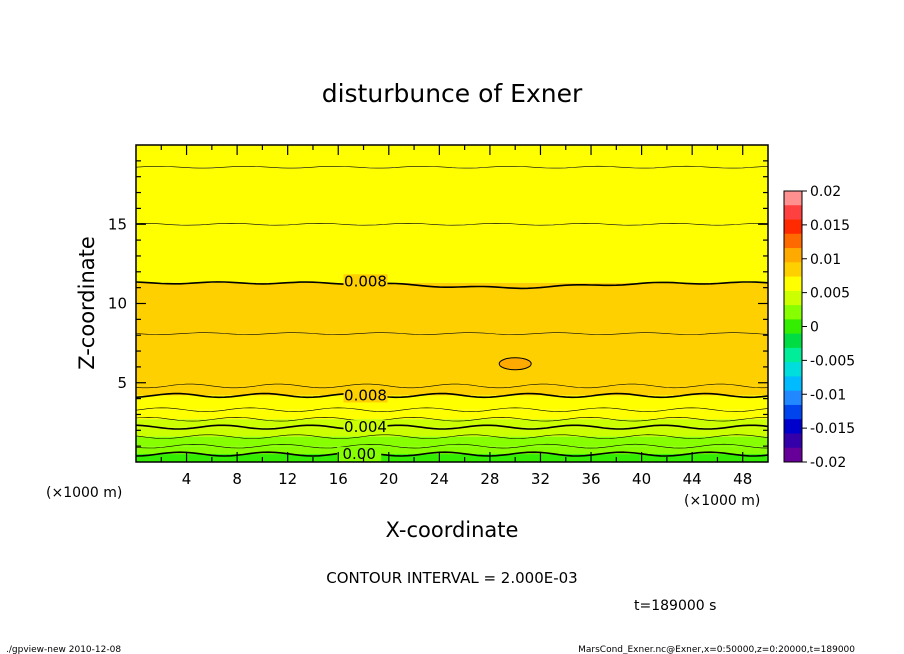  What do you see at coordinates (675, 606) in the screenshot?
I see `time-text: t=189000 s` at bounding box center [675, 606].